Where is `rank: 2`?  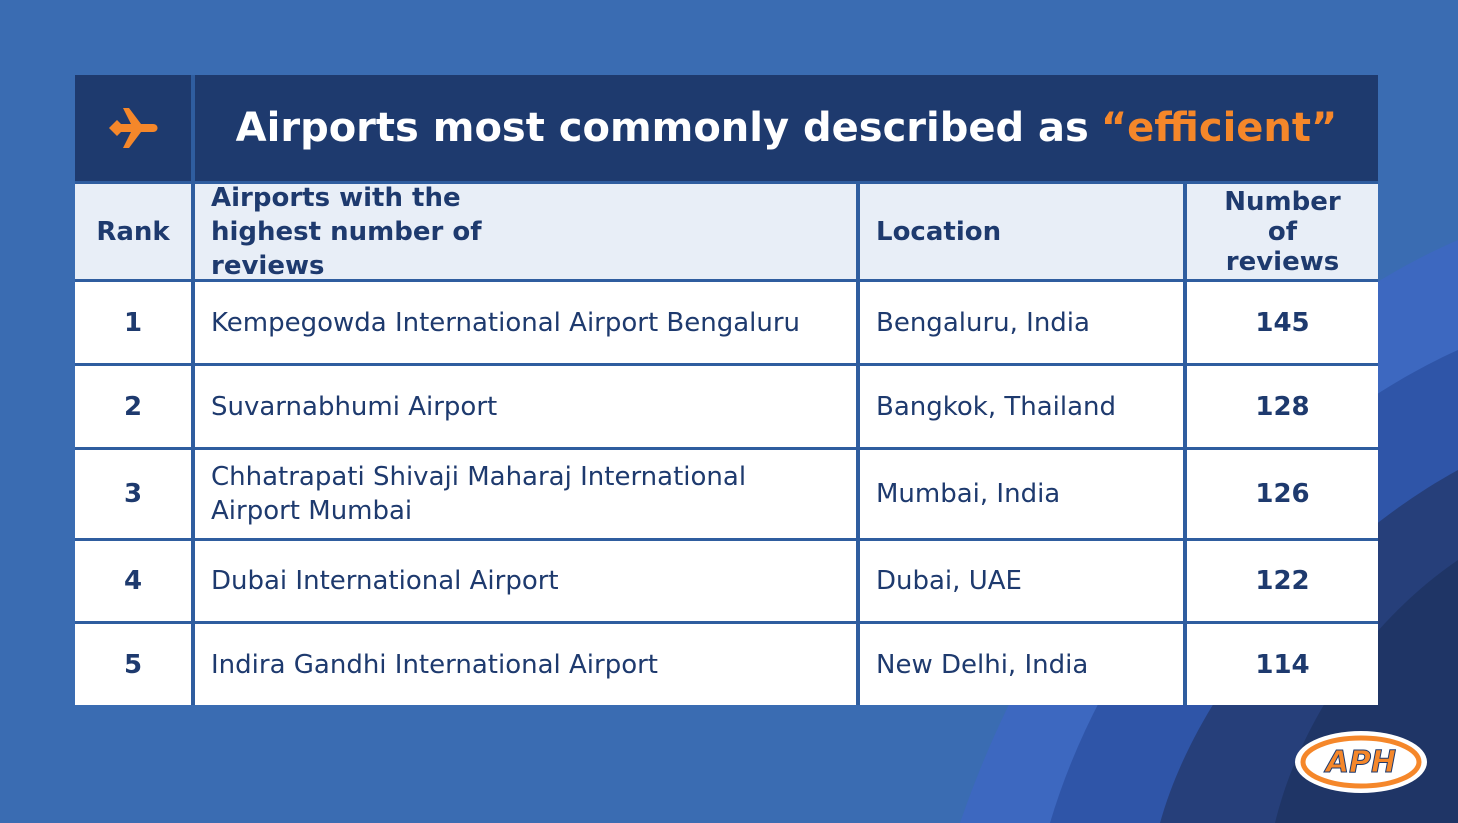
rank: 2 is located at coordinates (133, 406).